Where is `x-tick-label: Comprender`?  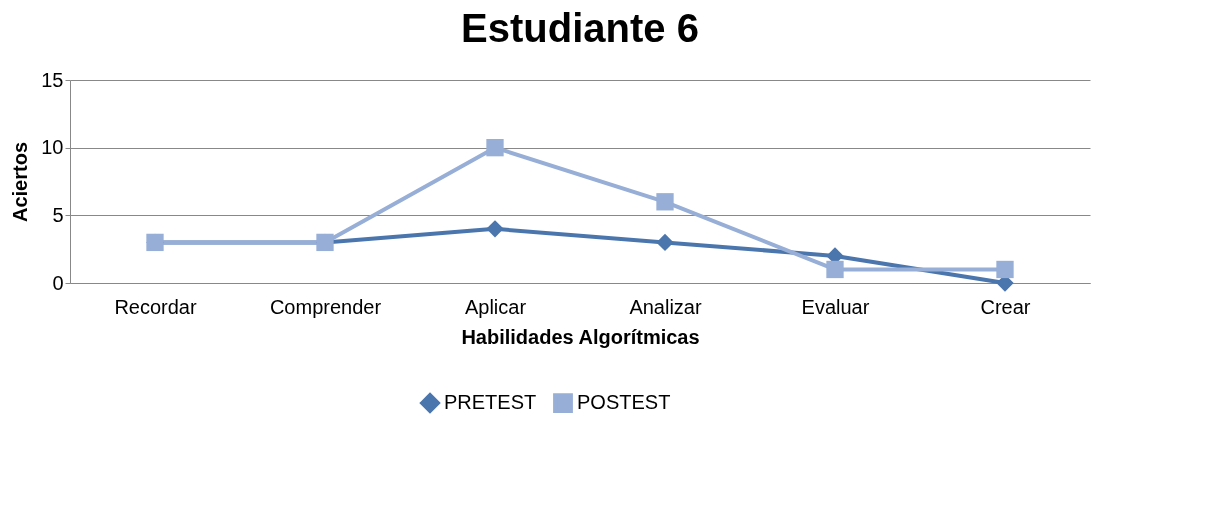 x-tick-label: Comprender is located at coordinates (325, 306).